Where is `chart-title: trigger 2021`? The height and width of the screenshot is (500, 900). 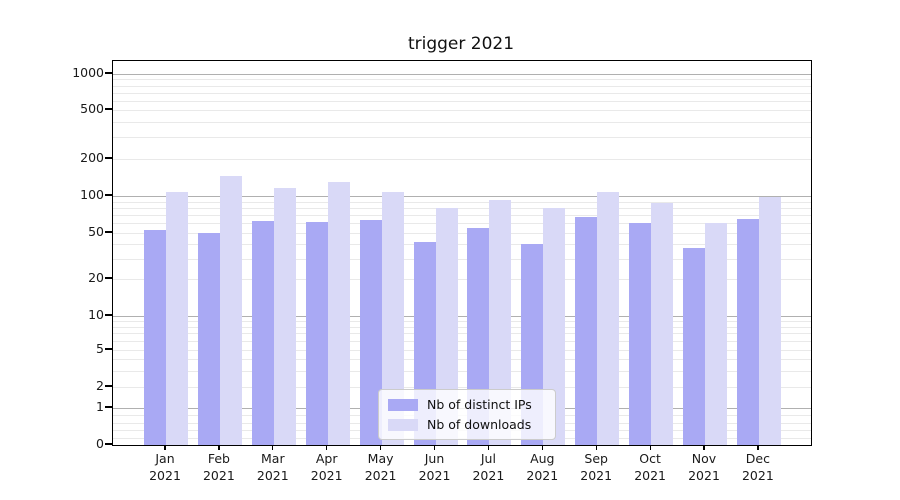 chart-title: trigger 2021 is located at coordinates (461, 44).